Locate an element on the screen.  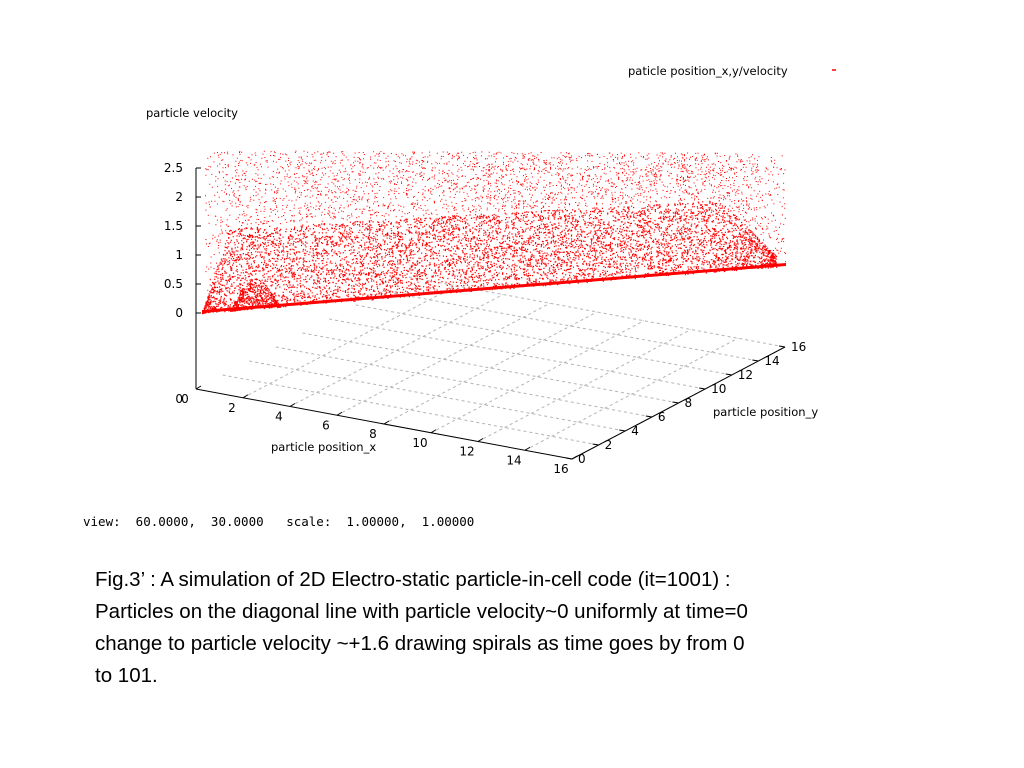
x-tick-label: 14 is located at coordinates (513, 460).